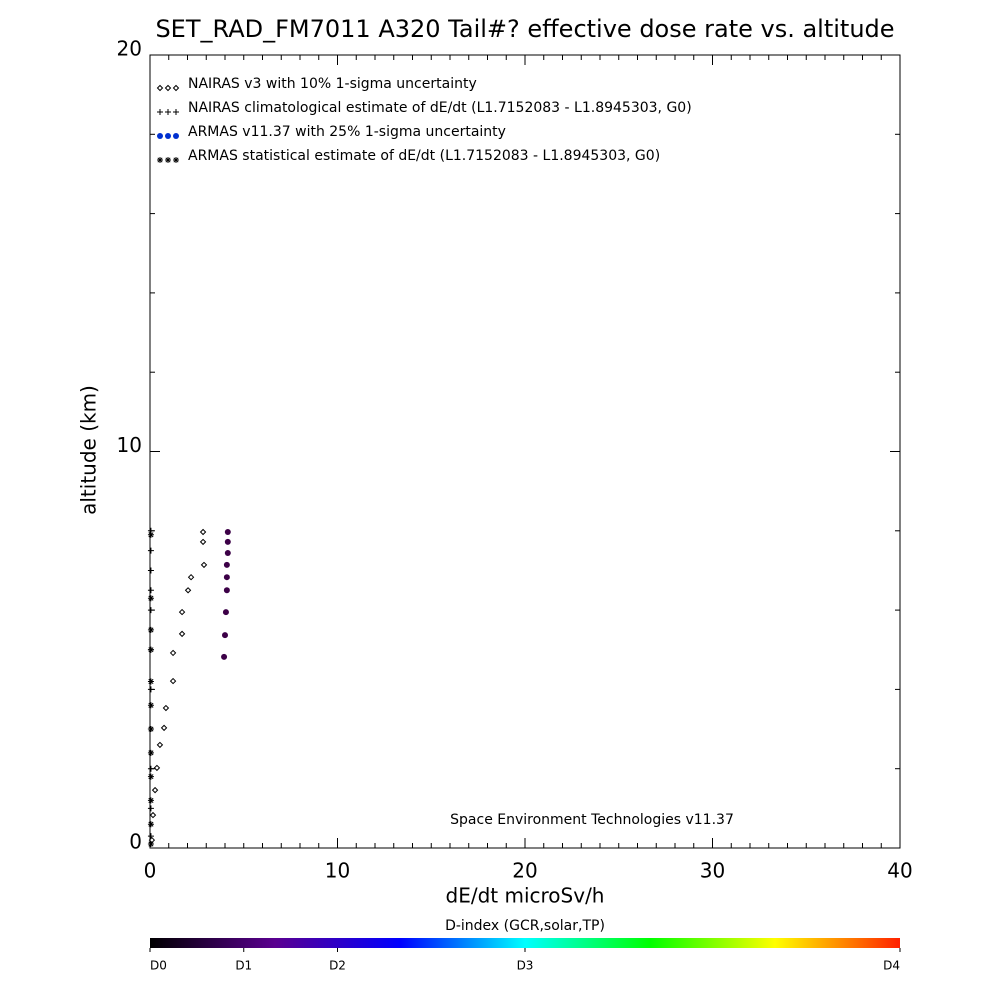 This screenshot has height=1000, width=1000. Describe the element at coordinates (891, 966) in the screenshot. I see `colorbar-tick-label: D4` at that location.